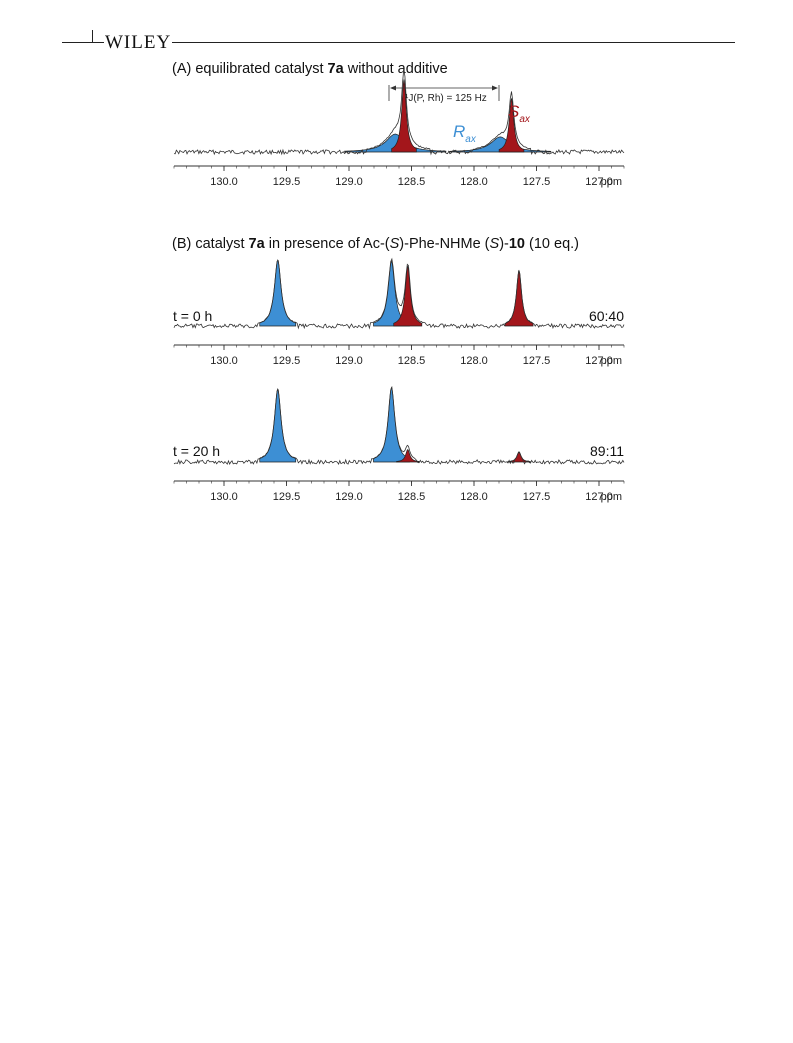 The height and width of the screenshot is (1043, 793). What do you see at coordinates (495, 88) in the screenshot?
I see `coupling-arrowhead-right` at bounding box center [495, 88].